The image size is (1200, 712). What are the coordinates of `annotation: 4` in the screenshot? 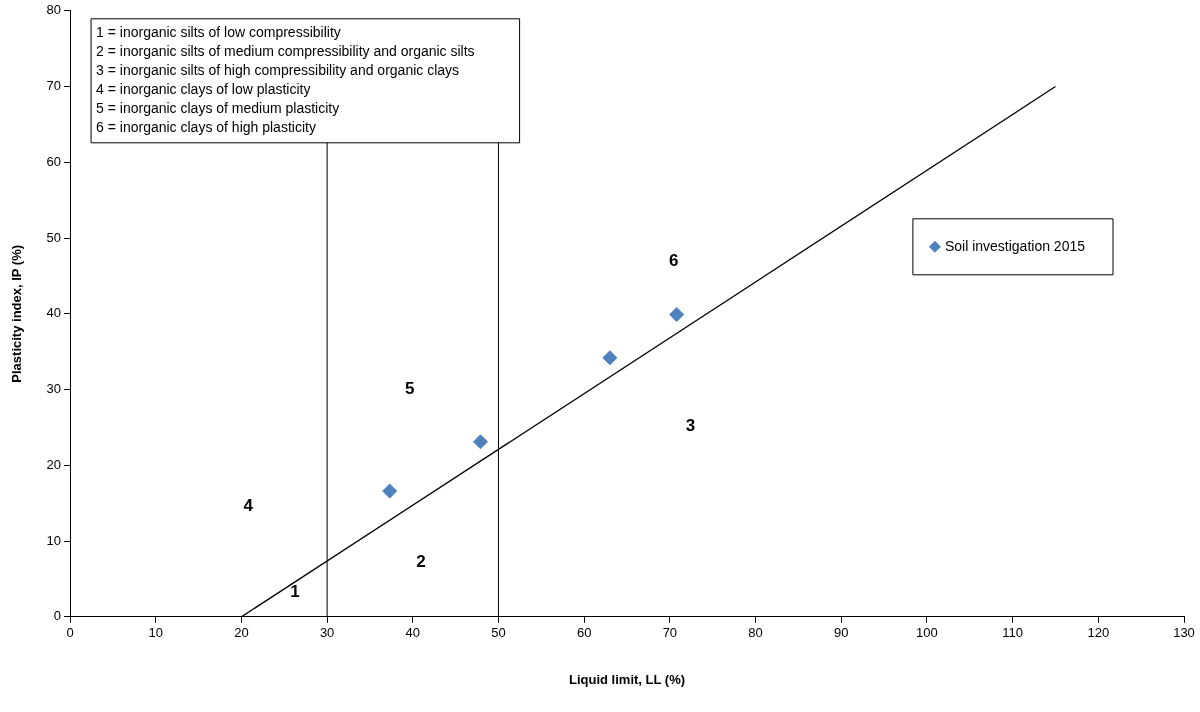 It's located at (248, 506).